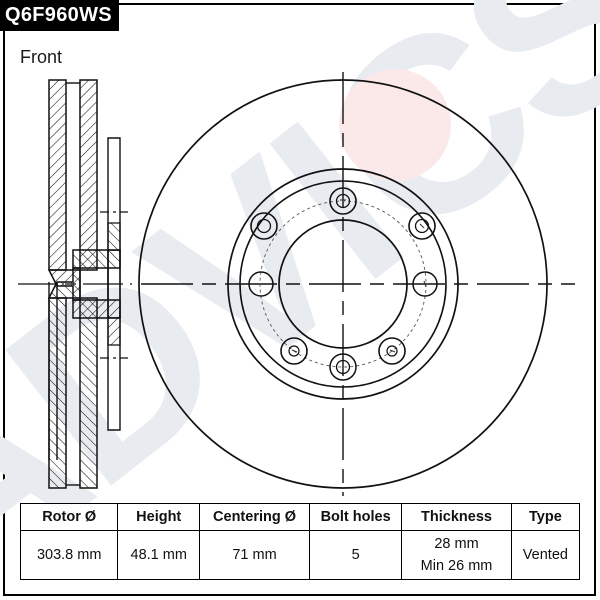 The image size is (600, 600). I want to click on section-upper-transition, so click(64, 285).